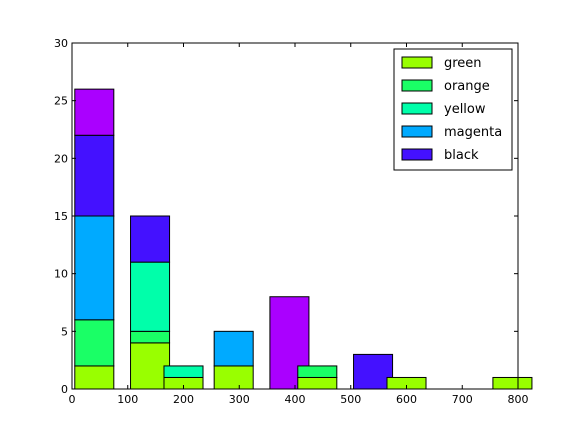 The height and width of the screenshot is (432, 576). What do you see at coordinates (350, 399) in the screenshot?
I see `x-tick-label: 500` at bounding box center [350, 399].